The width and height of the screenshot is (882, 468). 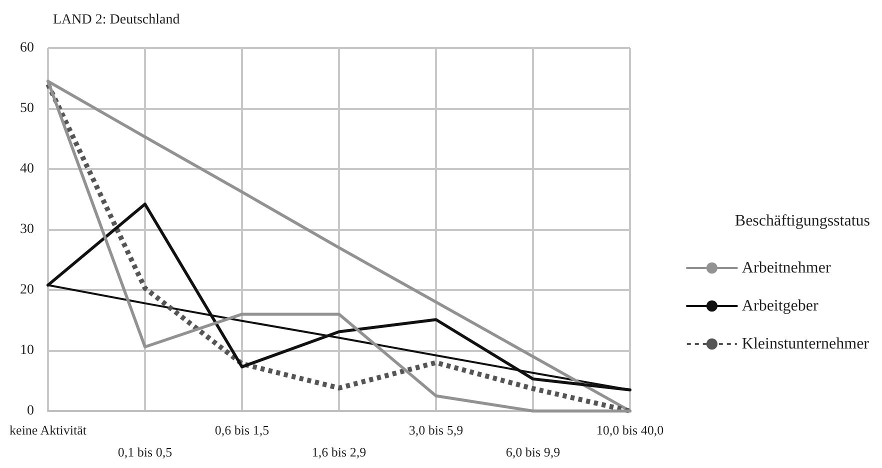 I want to click on y-tick-label: 50, so click(x=27, y=108).